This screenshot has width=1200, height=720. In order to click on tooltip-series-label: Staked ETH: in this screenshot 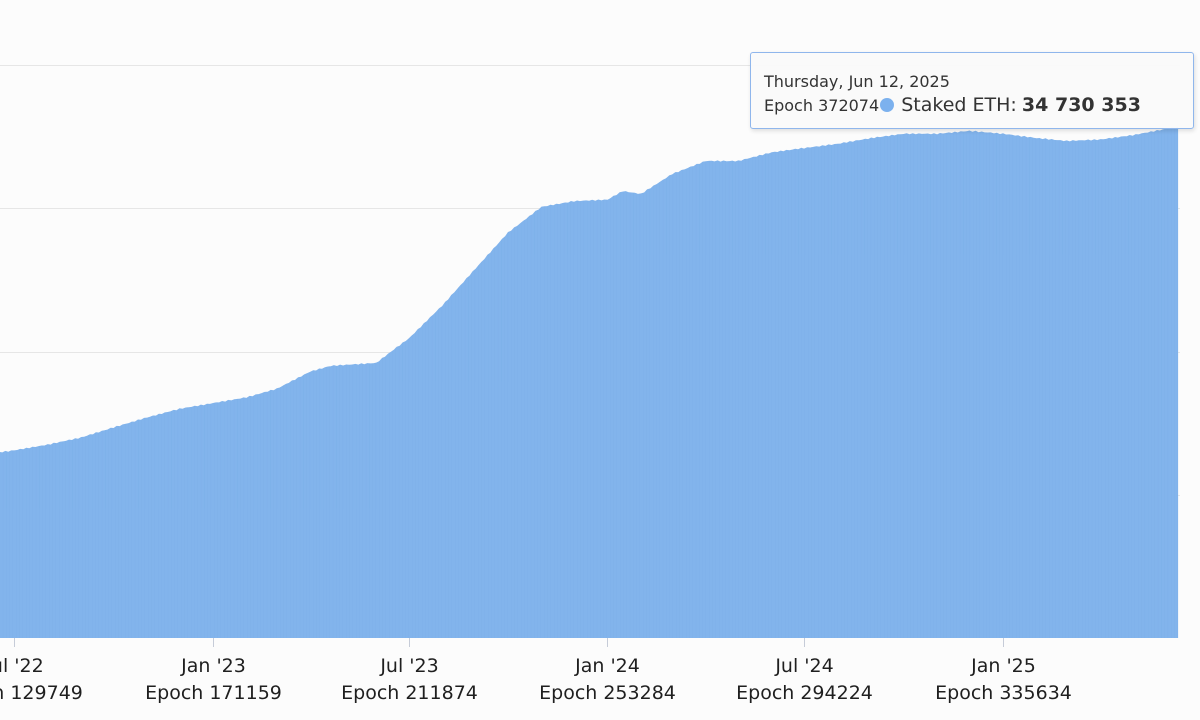, I will do `click(959, 105)`.